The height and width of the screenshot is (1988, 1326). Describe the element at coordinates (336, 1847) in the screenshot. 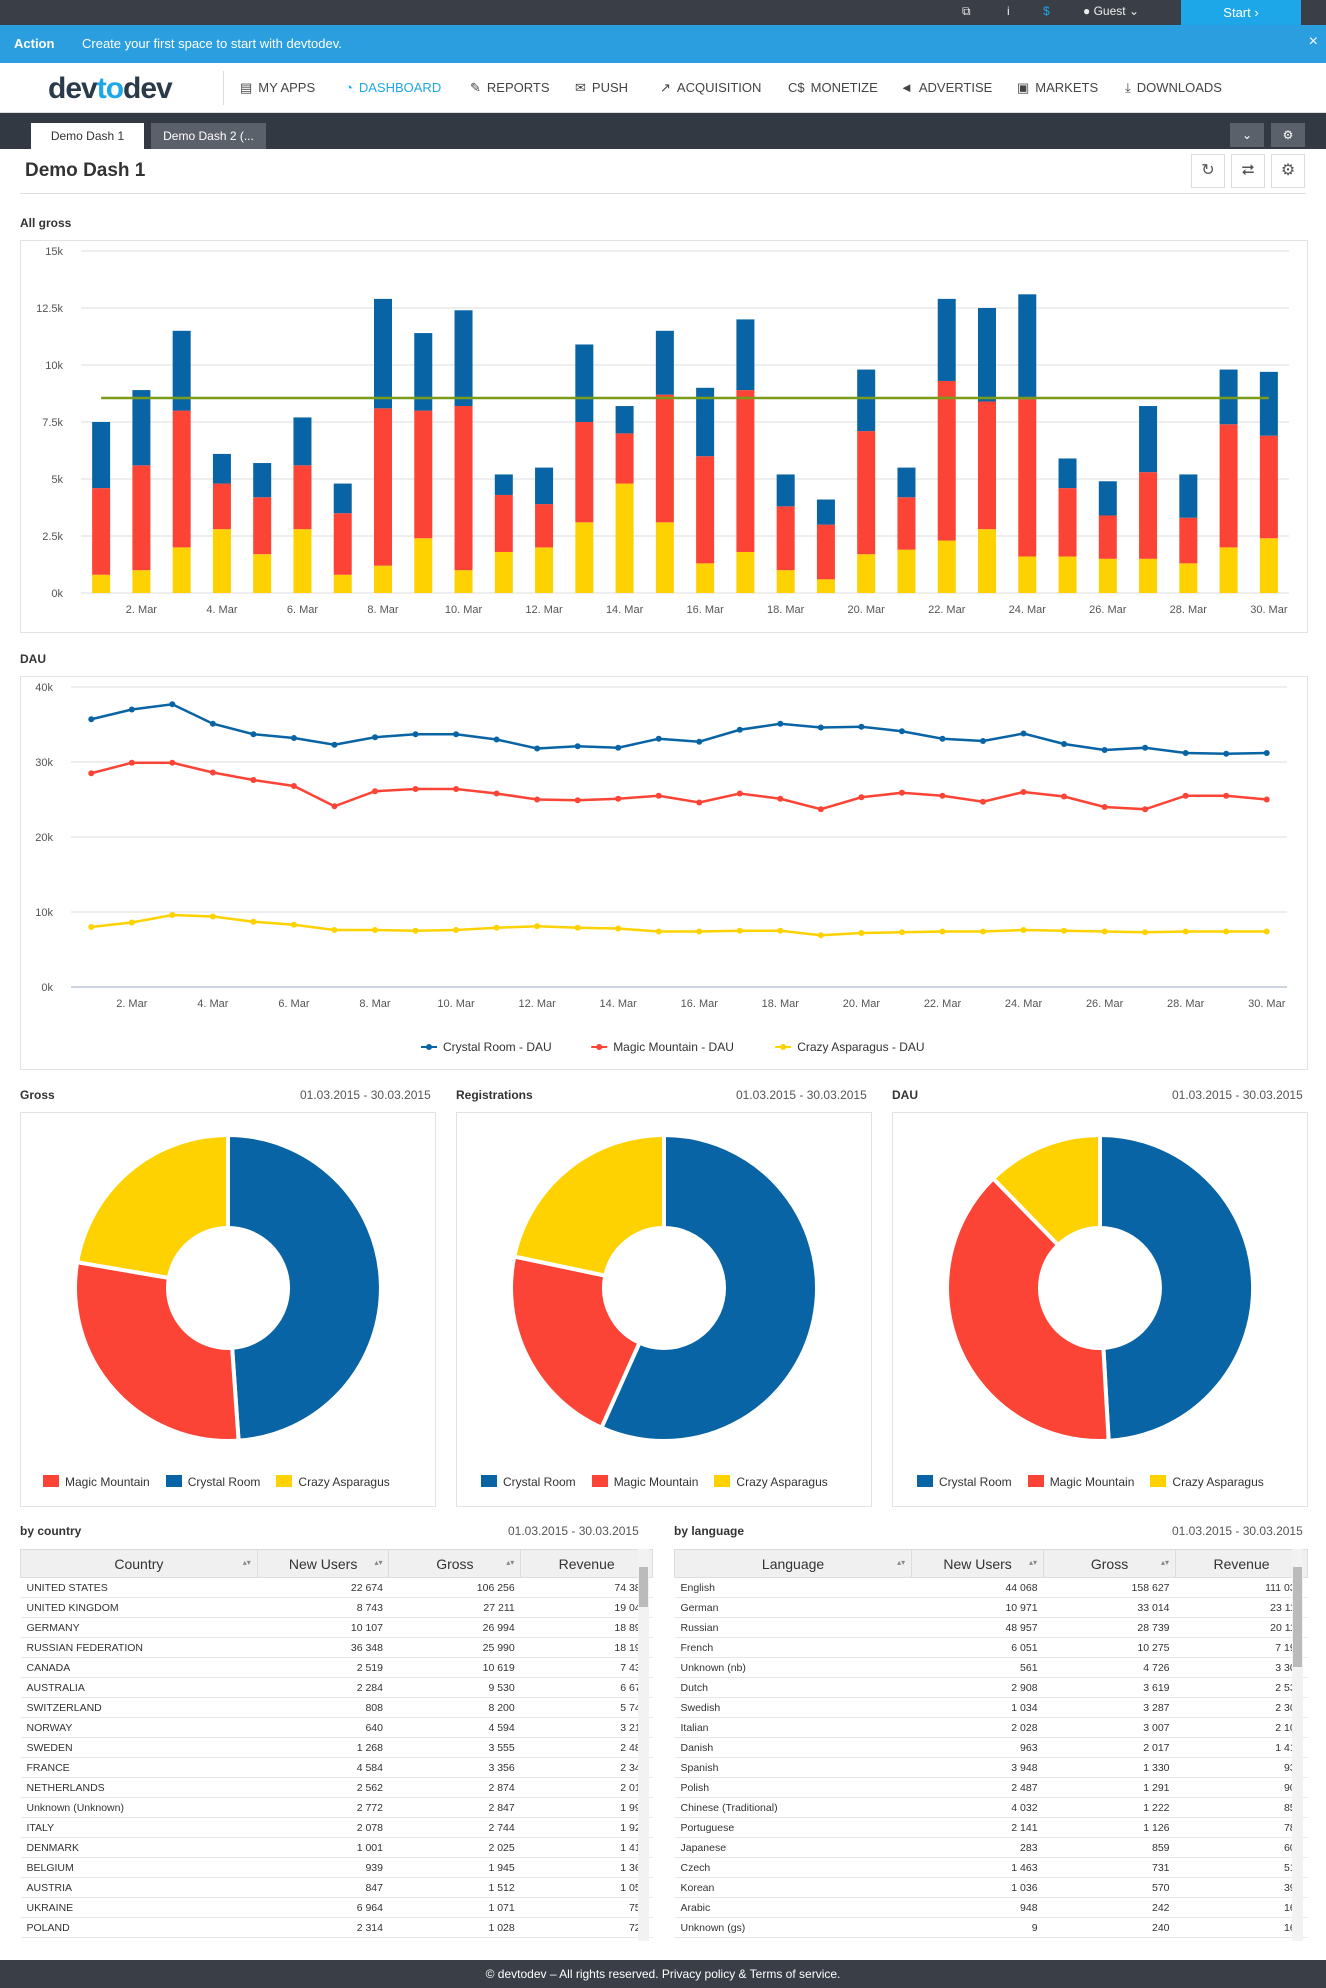

I see `table-row: DENMARK 1 001 2 025 1 417` at that location.